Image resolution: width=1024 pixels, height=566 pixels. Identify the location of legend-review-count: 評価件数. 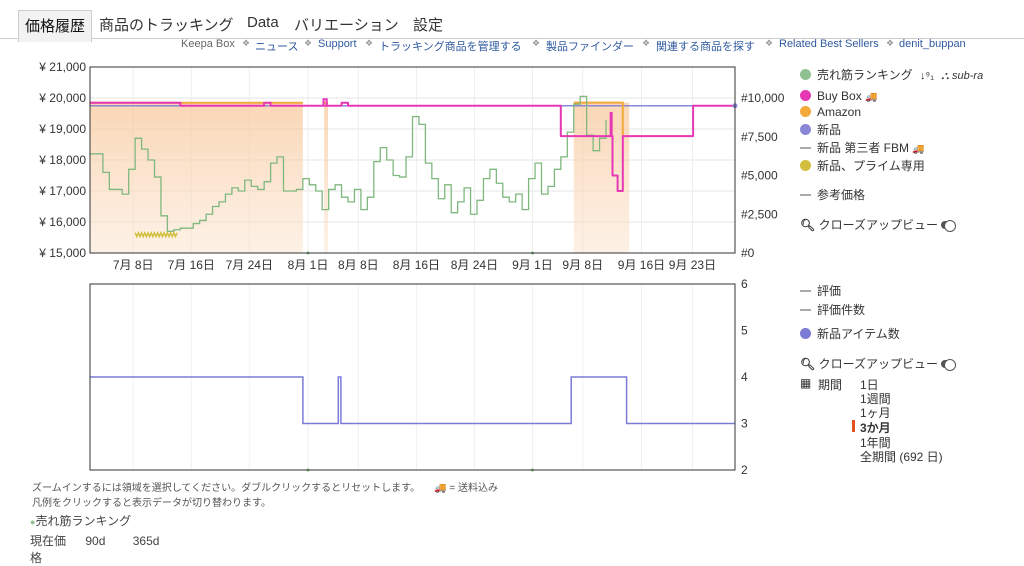
(832, 309).